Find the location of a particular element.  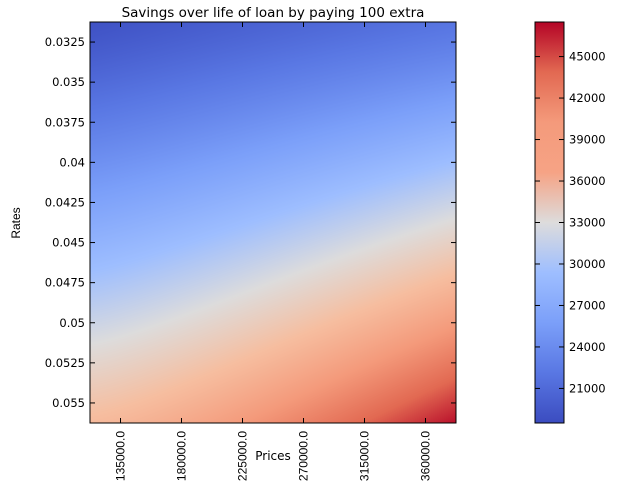

x-tick-label: 180000.0 is located at coordinates (182, 456).